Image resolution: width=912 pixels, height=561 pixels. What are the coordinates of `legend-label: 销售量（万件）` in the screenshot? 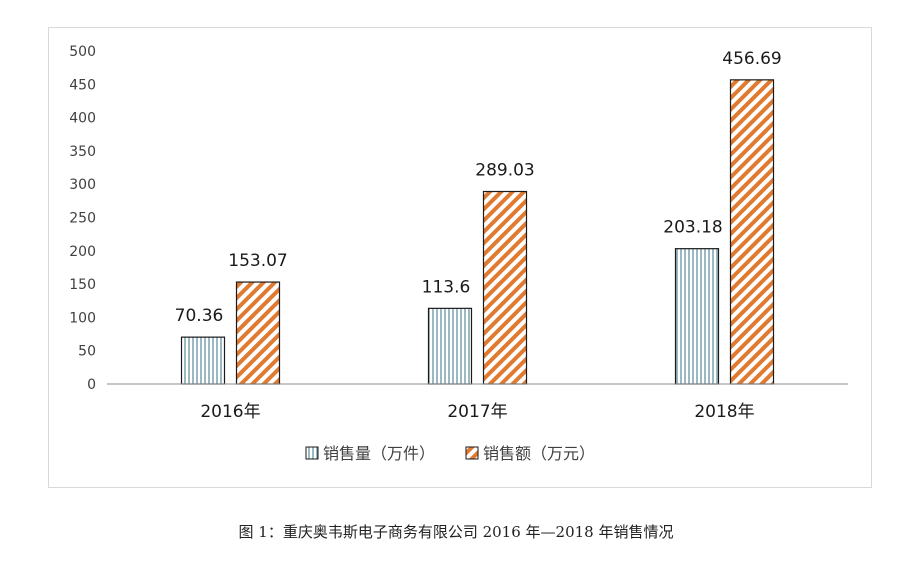 It's located at (379, 453).